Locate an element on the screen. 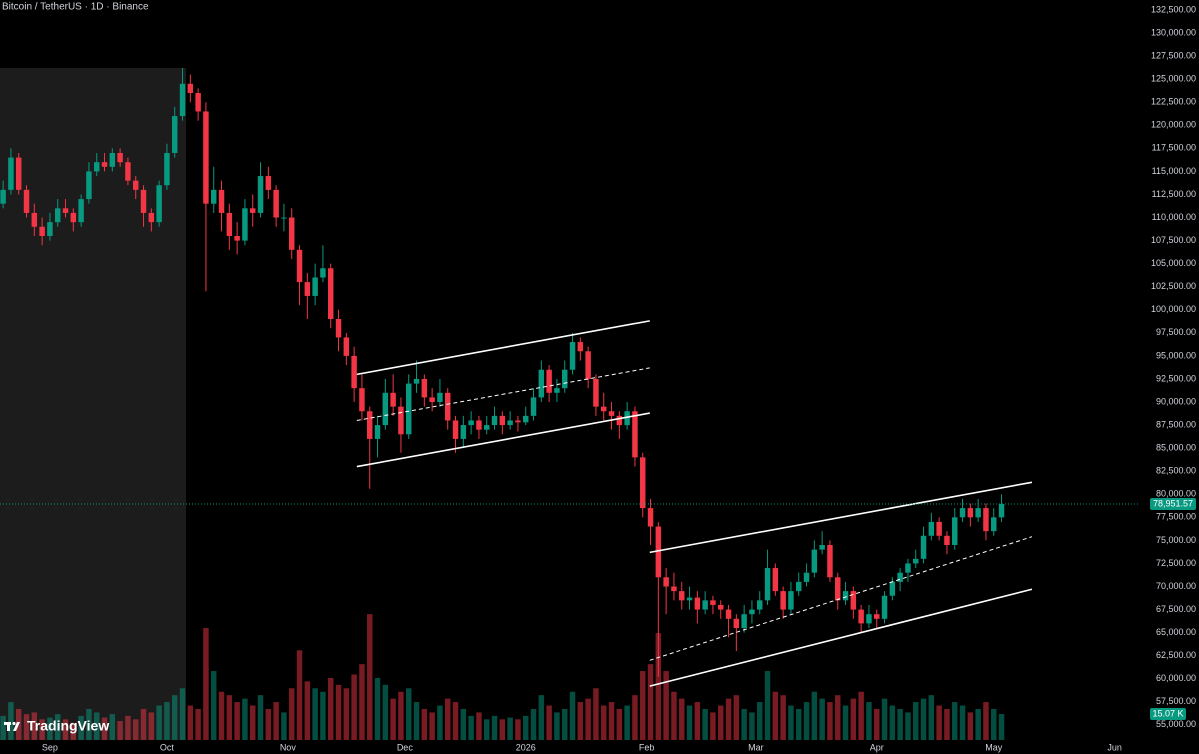 Image resolution: width=1199 pixels, height=754 pixels. y-tick-label: 77,500.00 is located at coordinates (1176, 517).